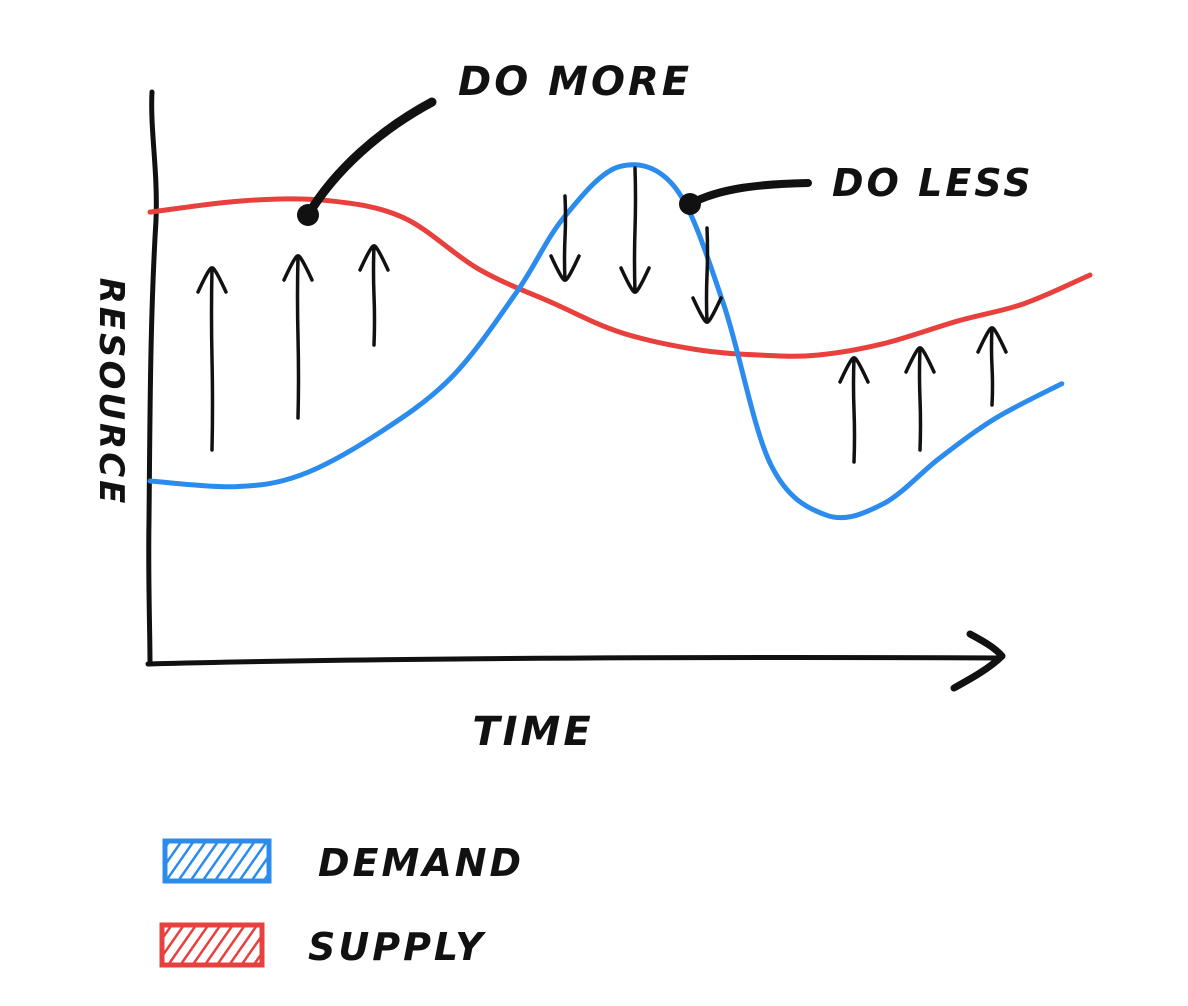 This screenshot has width=1188, height=1006. I want to click on legend-item-supply: SUPPLY, so click(322, 945).